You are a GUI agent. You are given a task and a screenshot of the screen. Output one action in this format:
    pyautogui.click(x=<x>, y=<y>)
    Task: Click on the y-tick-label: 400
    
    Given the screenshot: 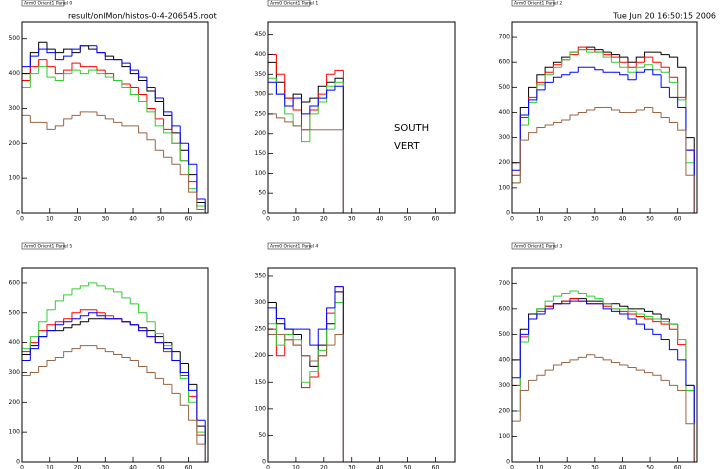 What is the action you would take?
    pyautogui.click(x=15, y=73)
    